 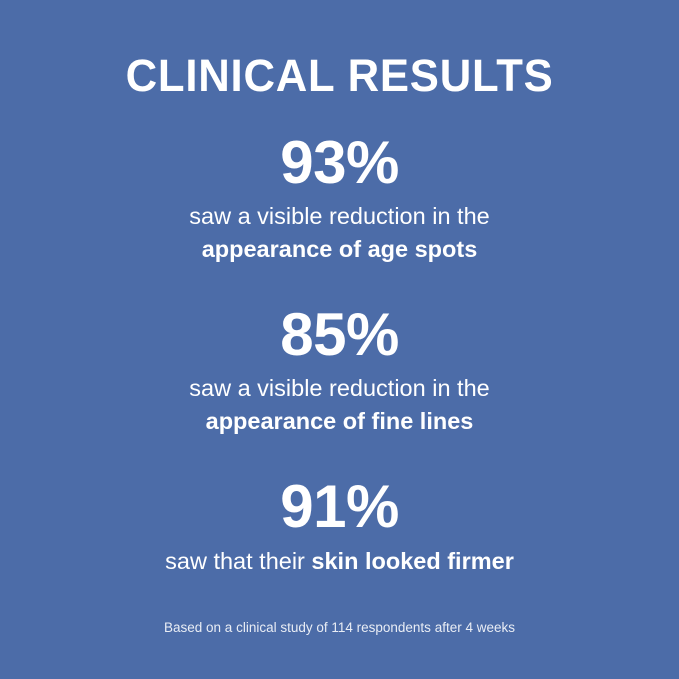 I want to click on page-title: CLINICAL RESULTS, so click(x=339, y=75).